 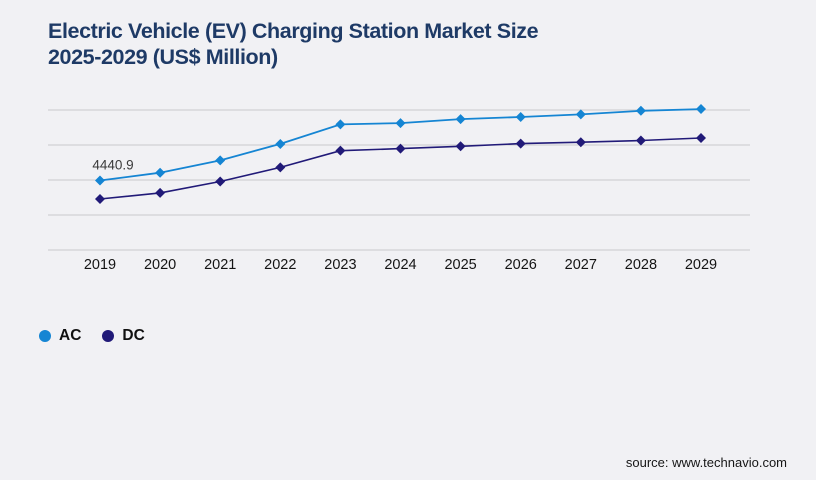 What do you see at coordinates (100, 199) in the screenshot?
I see `data-point-marker-dc-2019` at bounding box center [100, 199].